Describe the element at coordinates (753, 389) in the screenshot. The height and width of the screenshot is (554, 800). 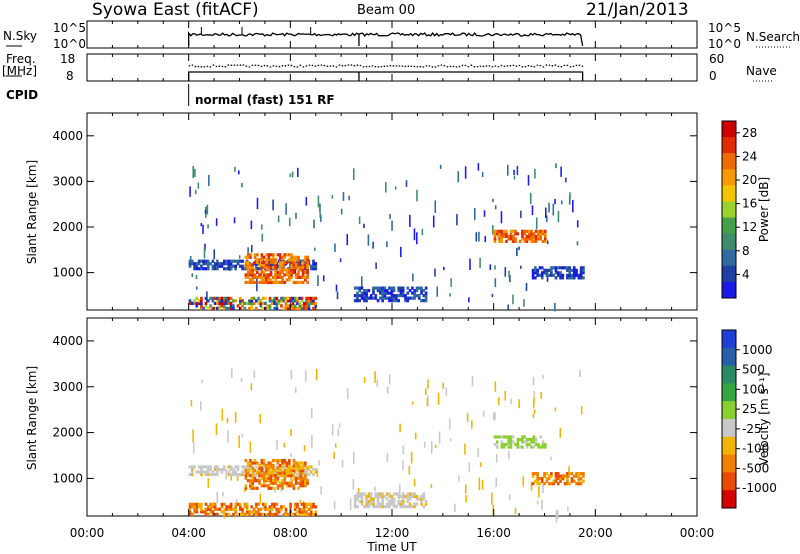
I see `velocity-colorbar-label: 100` at that location.